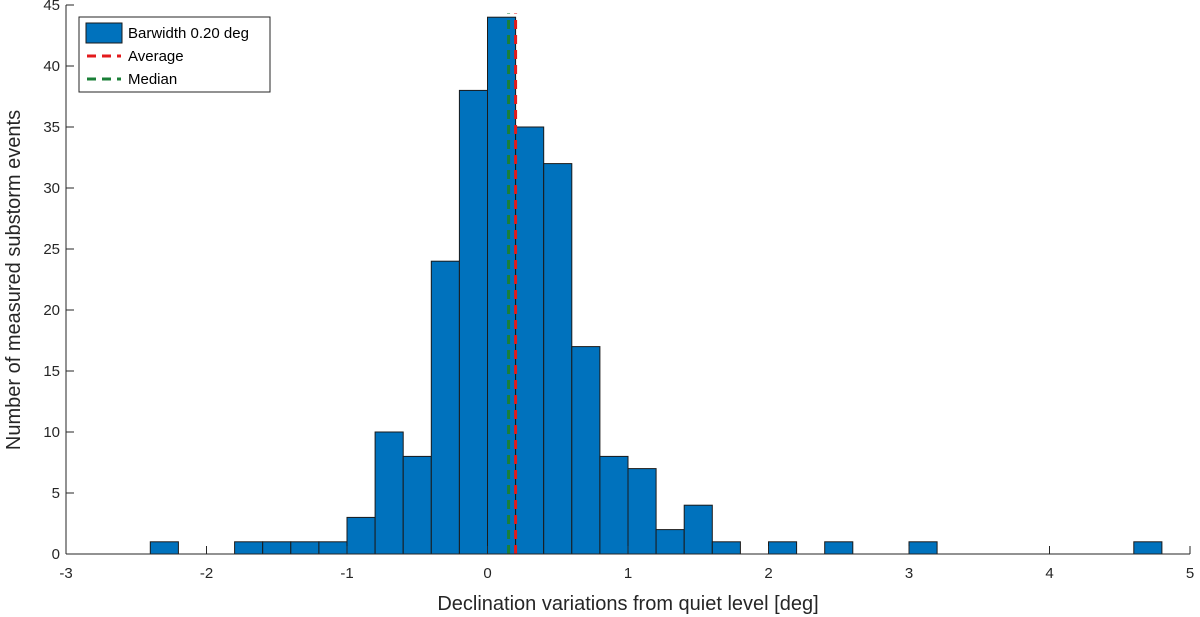  I want to click on x-tick-label: 5, so click(1190, 573).